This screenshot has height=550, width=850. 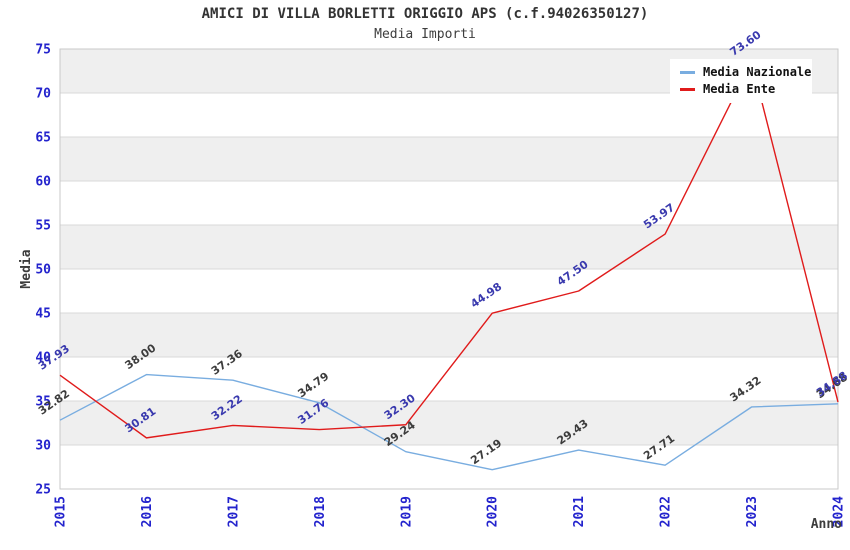 I want to click on y-tick-label: 55, so click(x=43, y=226).